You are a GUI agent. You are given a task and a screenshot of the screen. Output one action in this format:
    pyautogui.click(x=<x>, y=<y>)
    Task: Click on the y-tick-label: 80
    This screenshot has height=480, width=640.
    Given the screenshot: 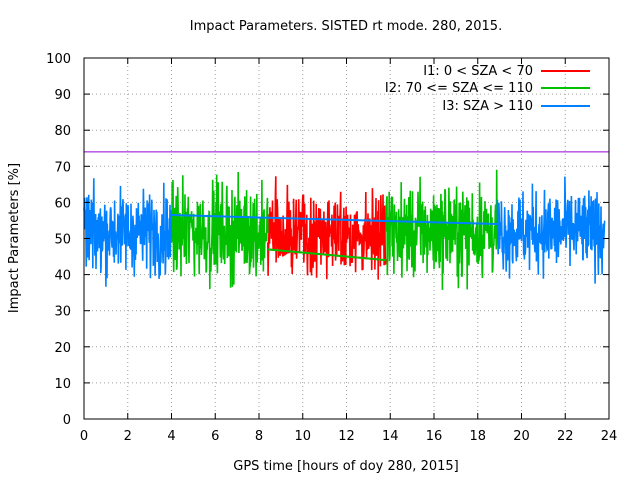 What is the action you would take?
    pyautogui.click(x=62, y=131)
    